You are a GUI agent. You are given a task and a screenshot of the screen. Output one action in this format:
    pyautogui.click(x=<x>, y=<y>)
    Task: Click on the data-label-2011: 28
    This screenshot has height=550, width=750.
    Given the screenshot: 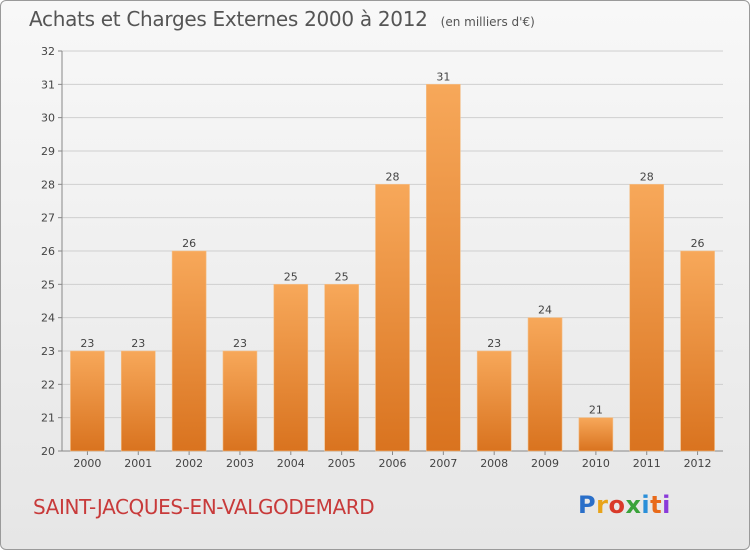 What is the action you would take?
    pyautogui.click(x=647, y=176)
    